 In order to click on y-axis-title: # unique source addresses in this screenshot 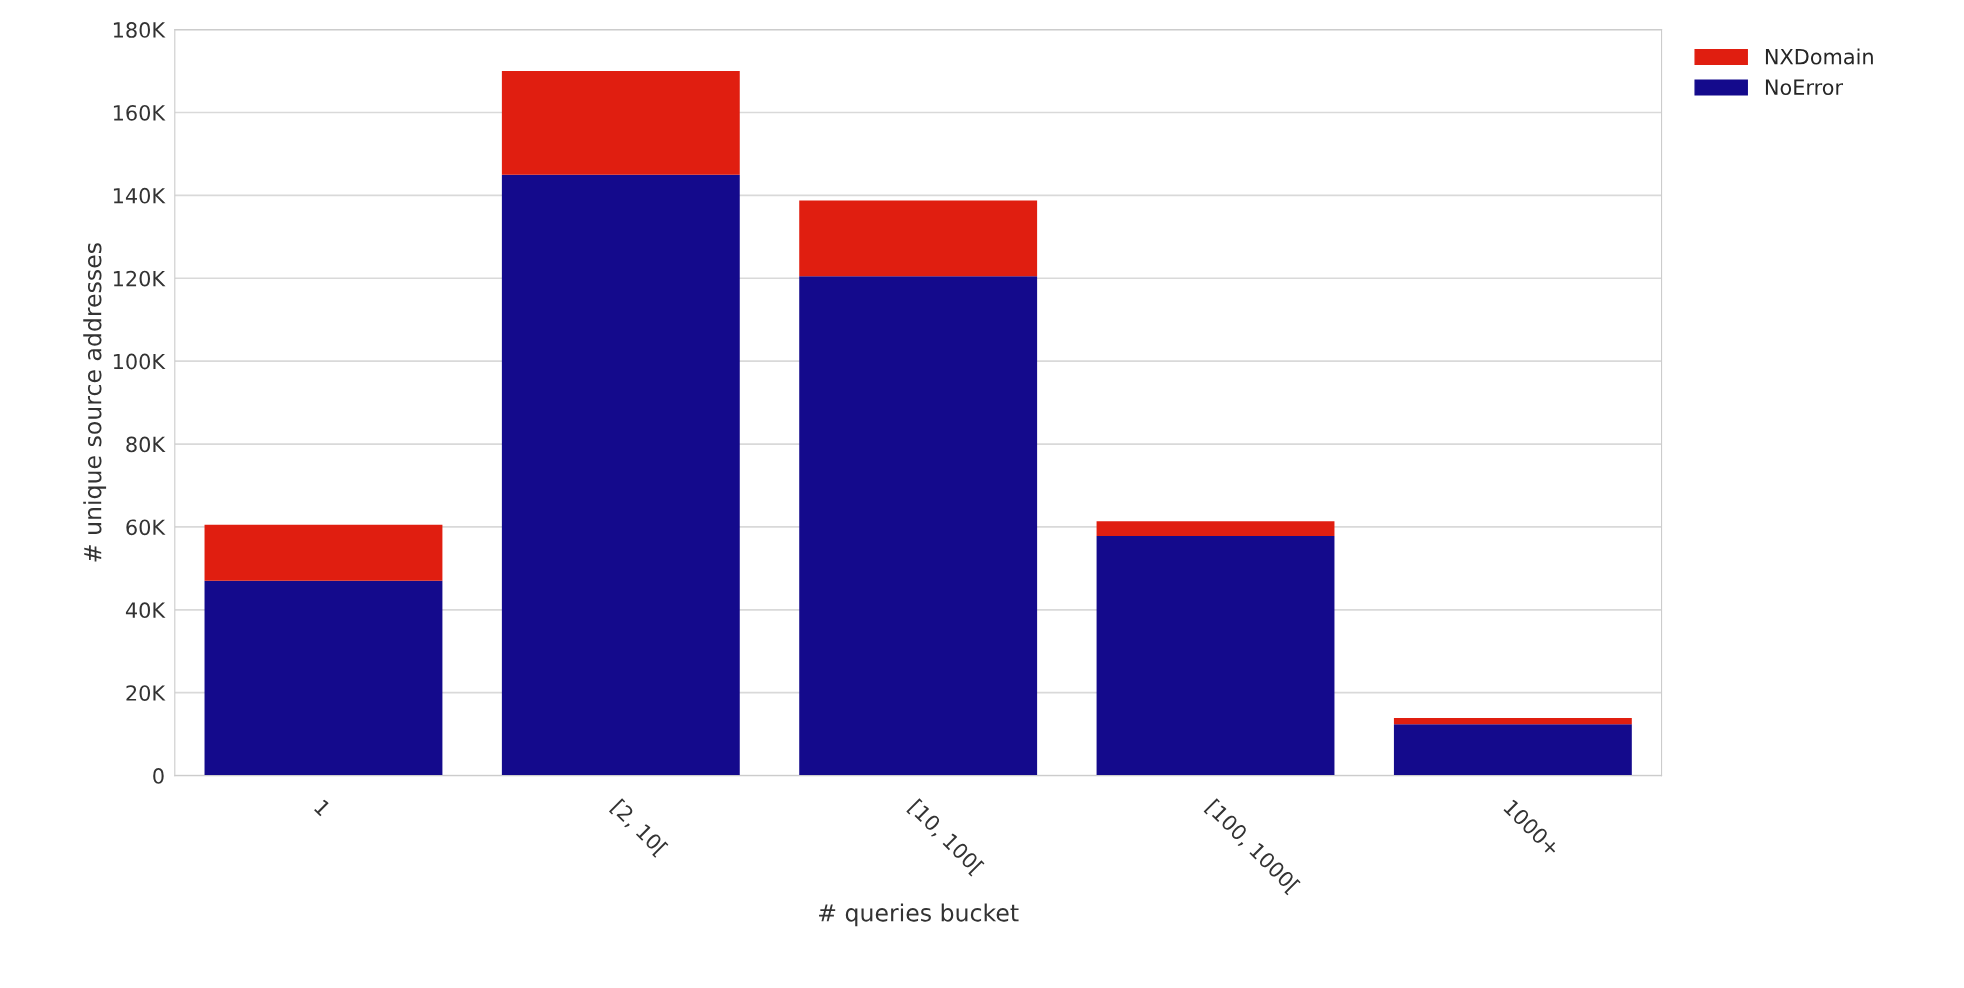, I will do `click(95, 402)`.